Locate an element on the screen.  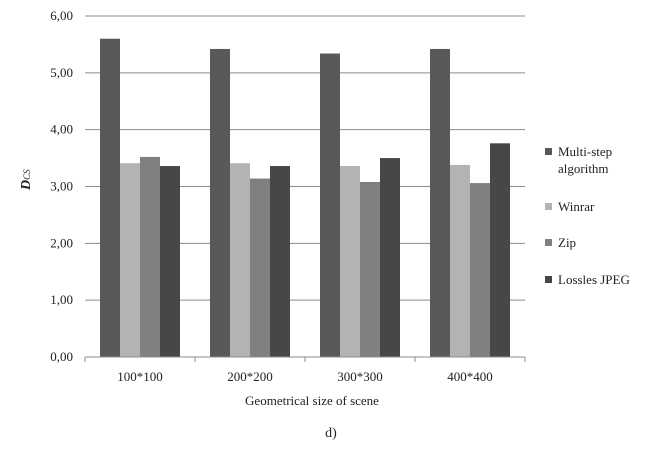
y-tick-labels: 0,00 1,00 2,00 3,00 4,00 5,00 6,00 is located at coordinates (61, 186).